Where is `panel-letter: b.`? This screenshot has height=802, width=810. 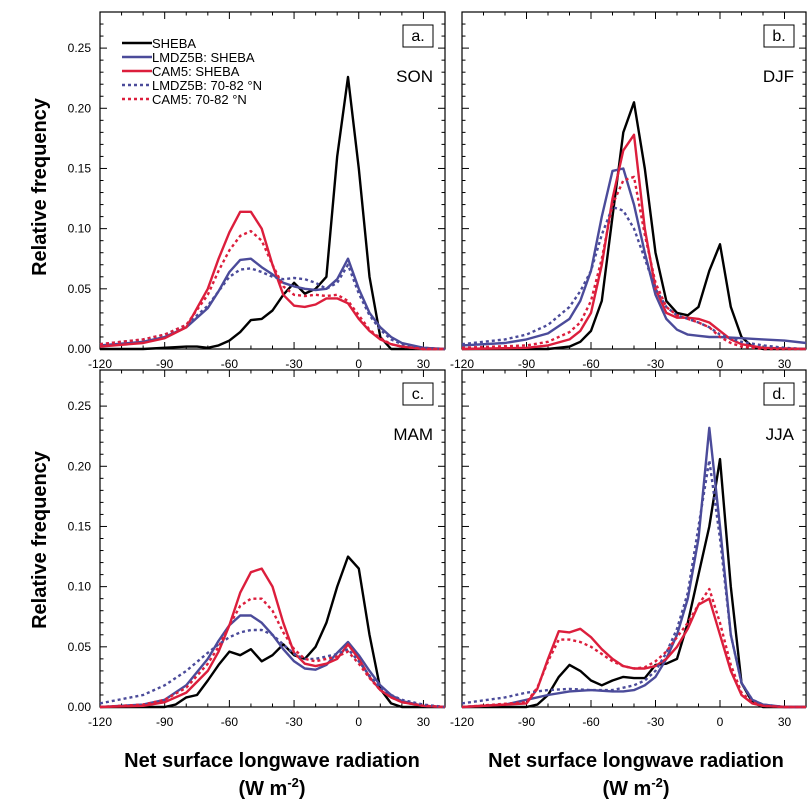 panel-letter: b. is located at coordinates (778, 36).